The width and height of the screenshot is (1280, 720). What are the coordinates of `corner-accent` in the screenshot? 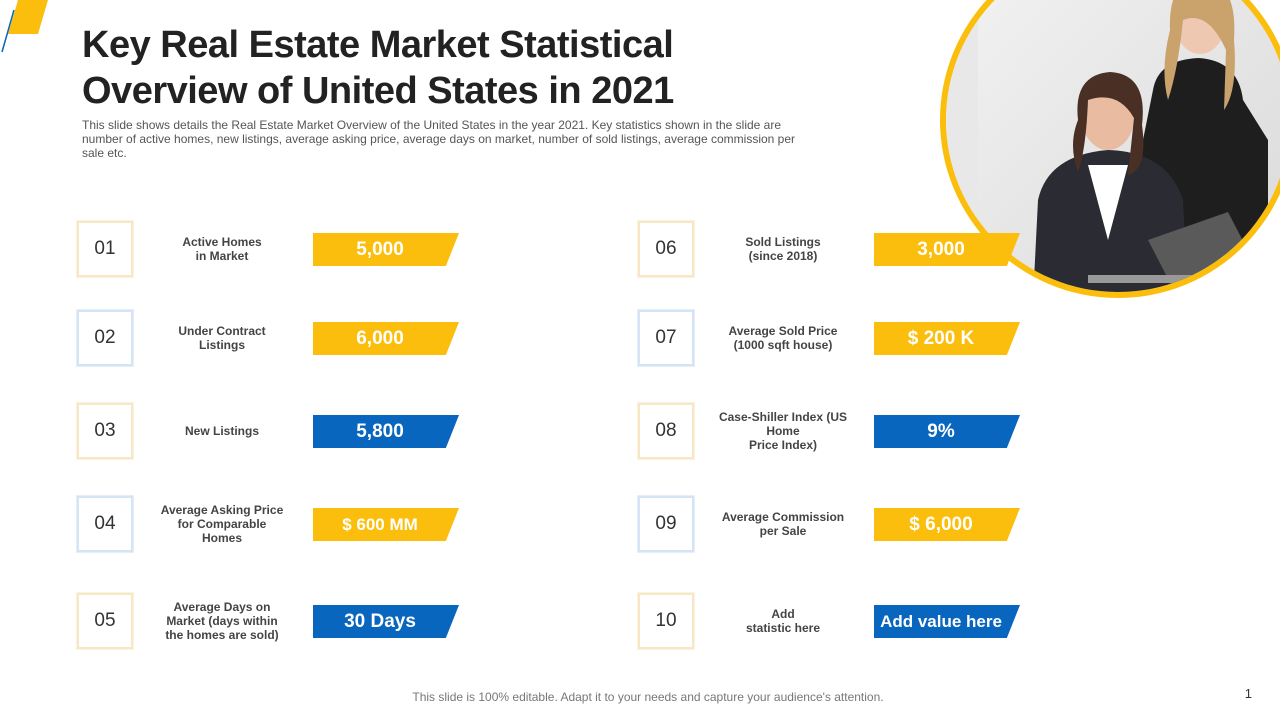 It's located at (24, 26).